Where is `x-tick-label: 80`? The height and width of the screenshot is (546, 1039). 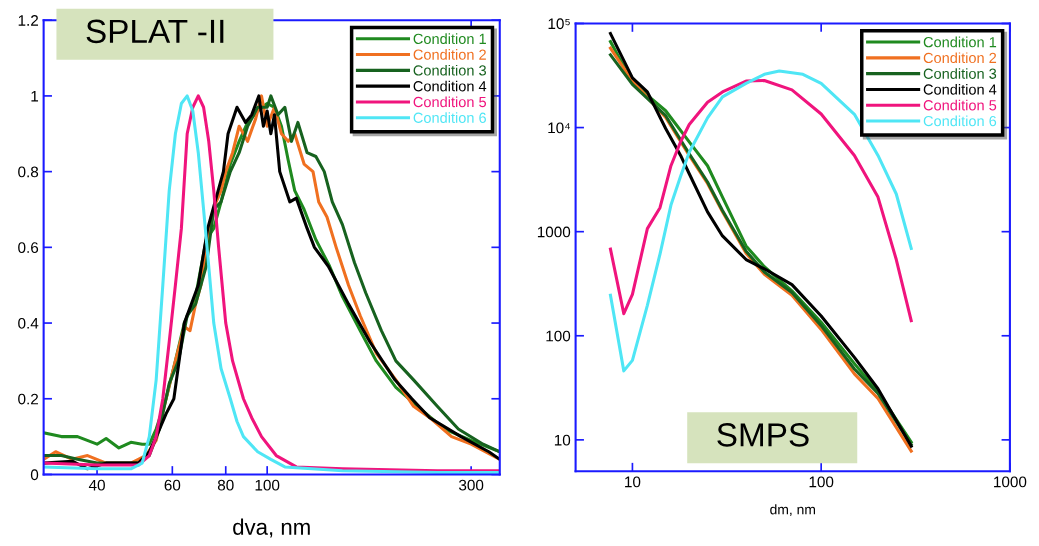
x-tick-label: 80 is located at coordinates (225, 485).